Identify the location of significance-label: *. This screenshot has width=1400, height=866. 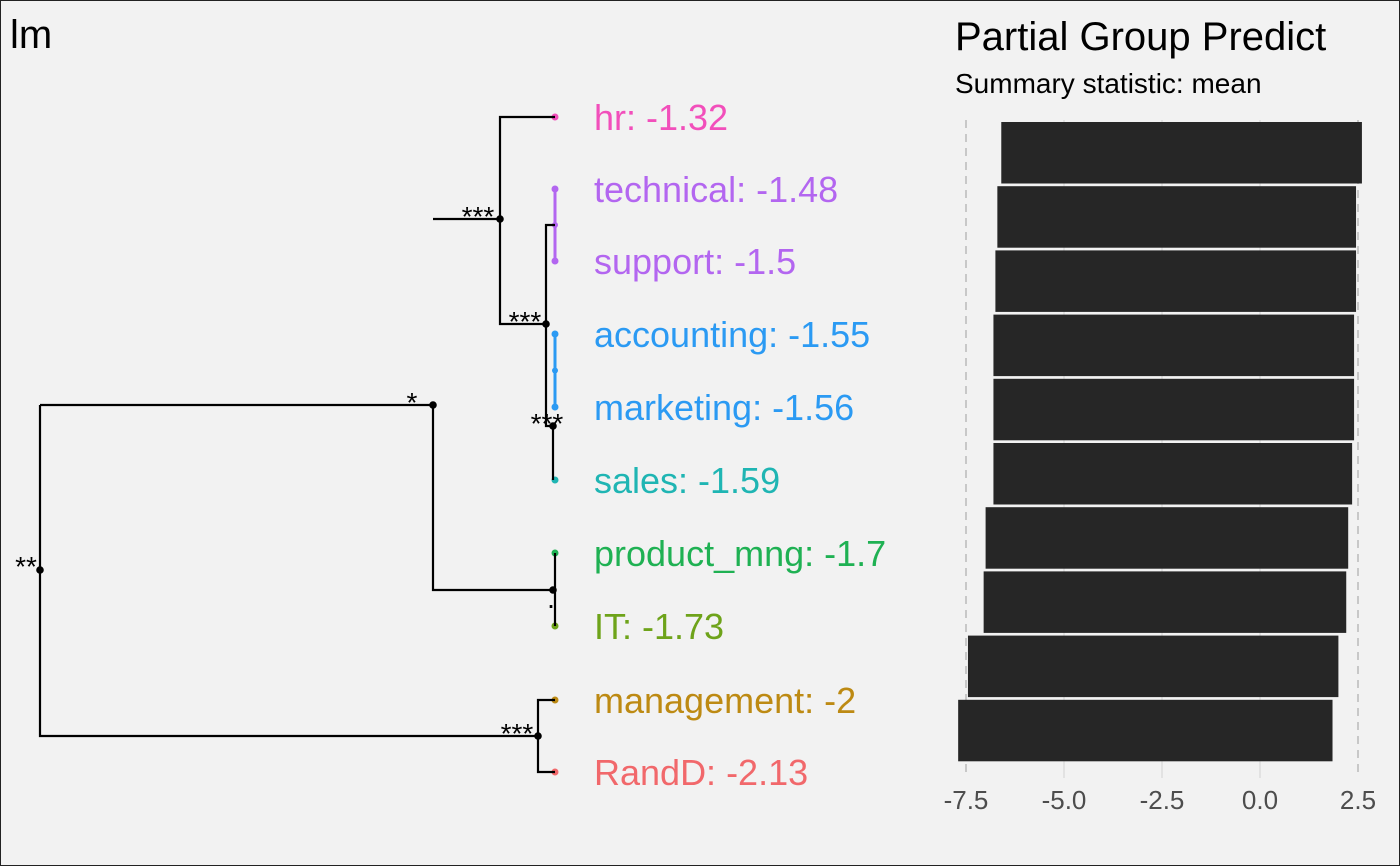
(412, 402).